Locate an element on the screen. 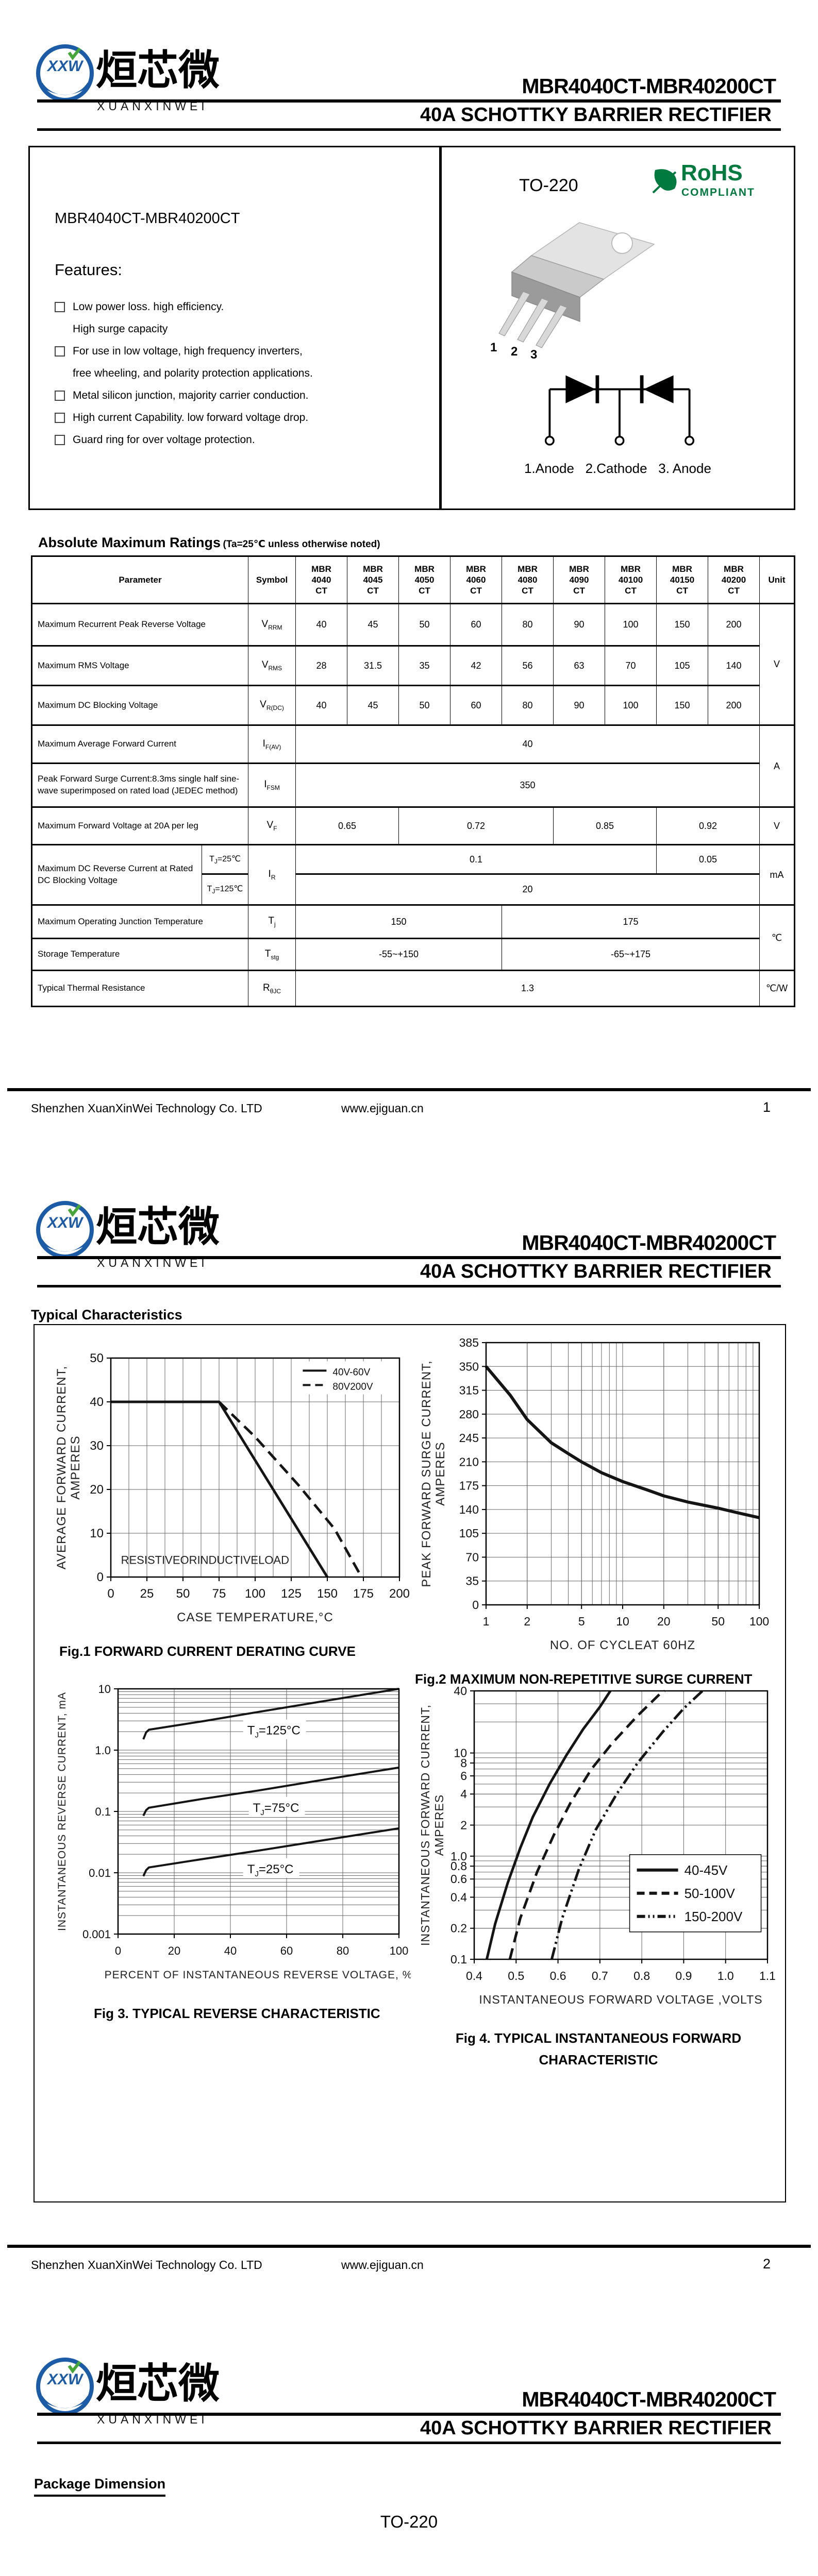 The height and width of the screenshot is (2576, 818). ratings-cell: 0.72 is located at coordinates (476, 825).